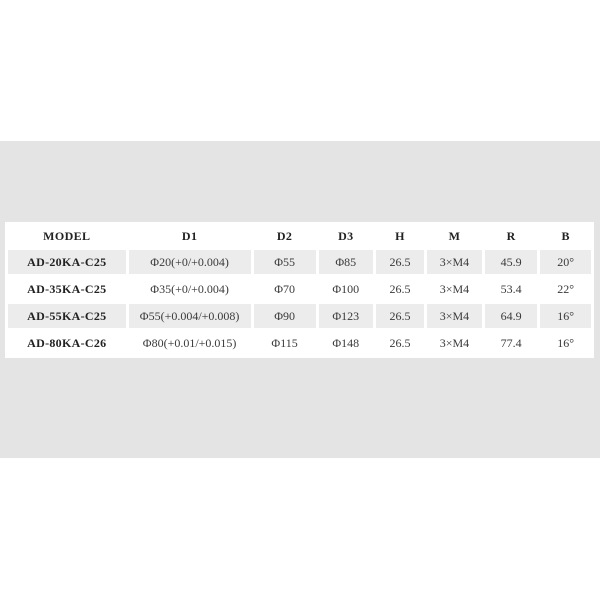 This screenshot has height=600, width=600. I want to click on cell-d3: Φ85, so click(346, 262).